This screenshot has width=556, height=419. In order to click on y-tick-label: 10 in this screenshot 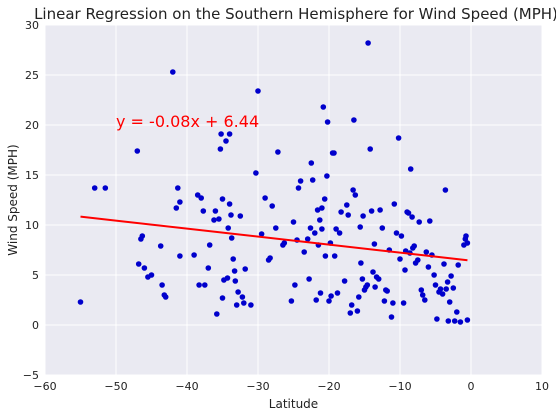, I will do `click(32, 225)`.